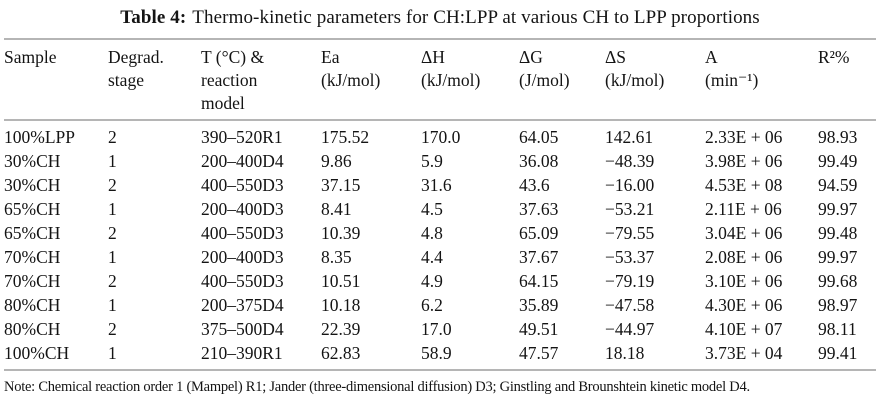  I want to click on table-cell: 8.35, so click(336, 257).